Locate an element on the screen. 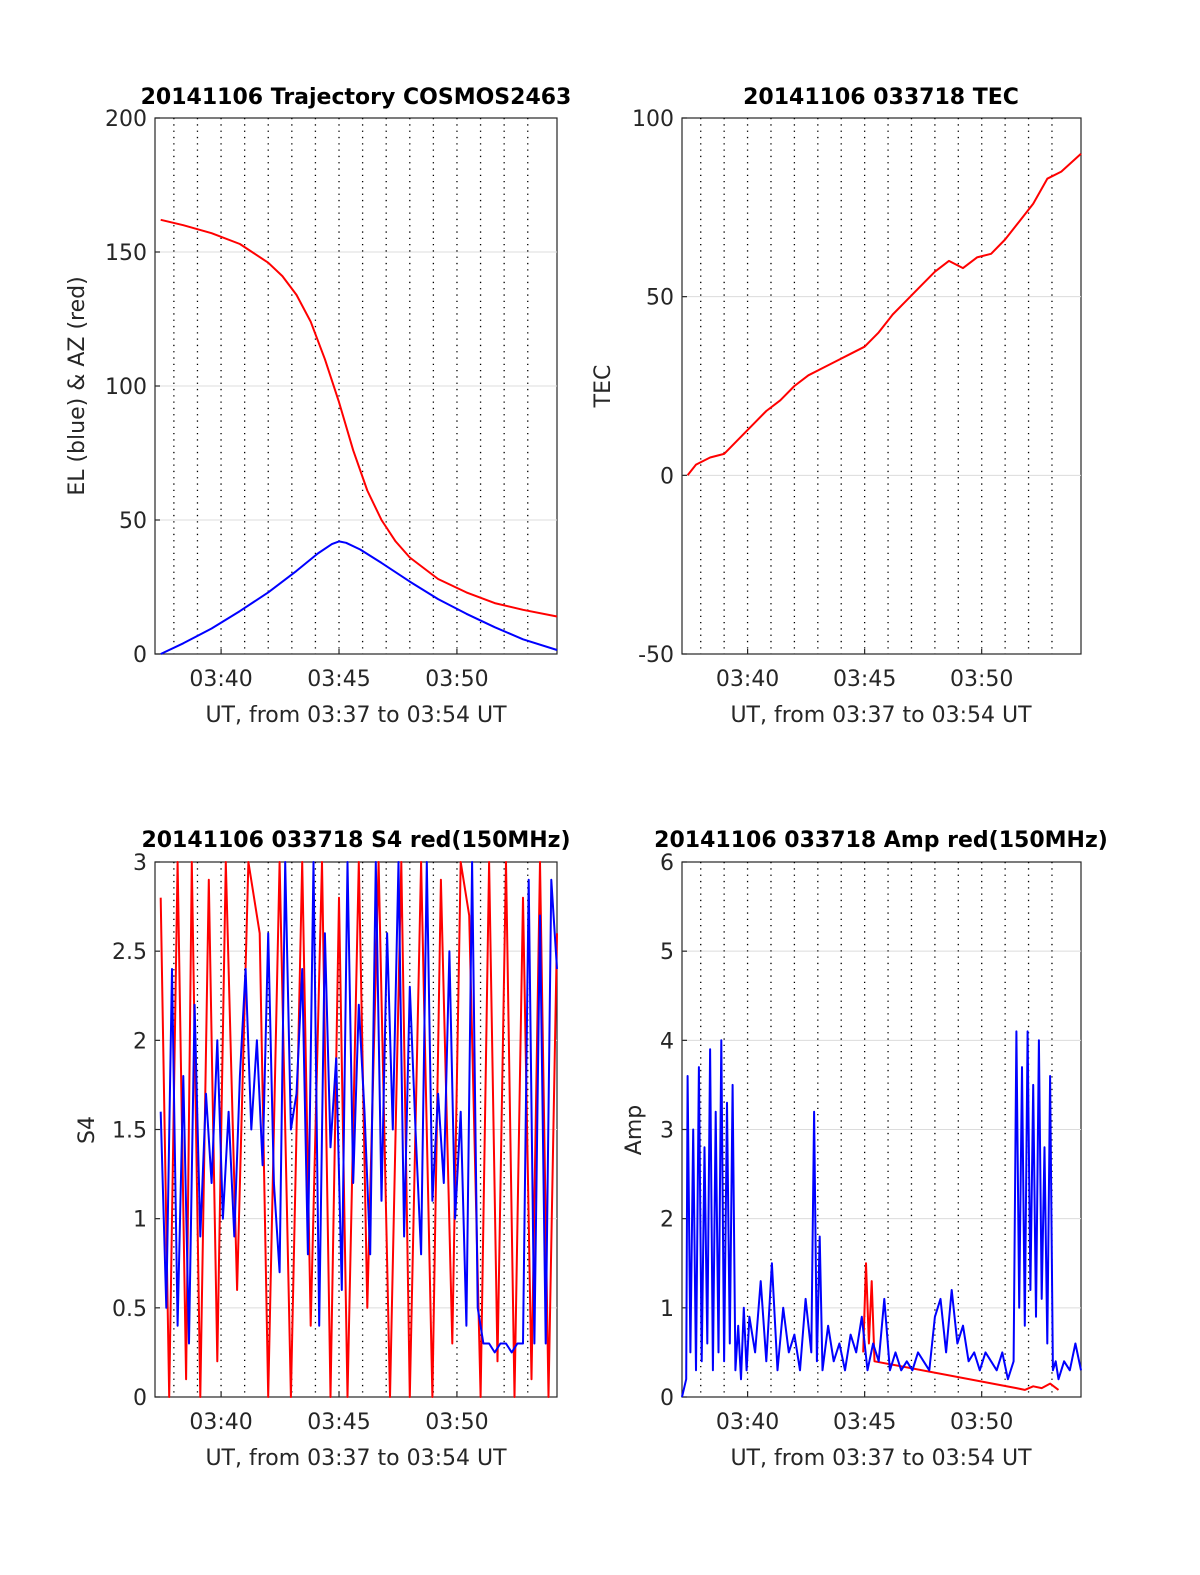 The width and height of the screenshot is (1200, 1575). y-tick-label: 2.5 is located at coordinates (129, 952).